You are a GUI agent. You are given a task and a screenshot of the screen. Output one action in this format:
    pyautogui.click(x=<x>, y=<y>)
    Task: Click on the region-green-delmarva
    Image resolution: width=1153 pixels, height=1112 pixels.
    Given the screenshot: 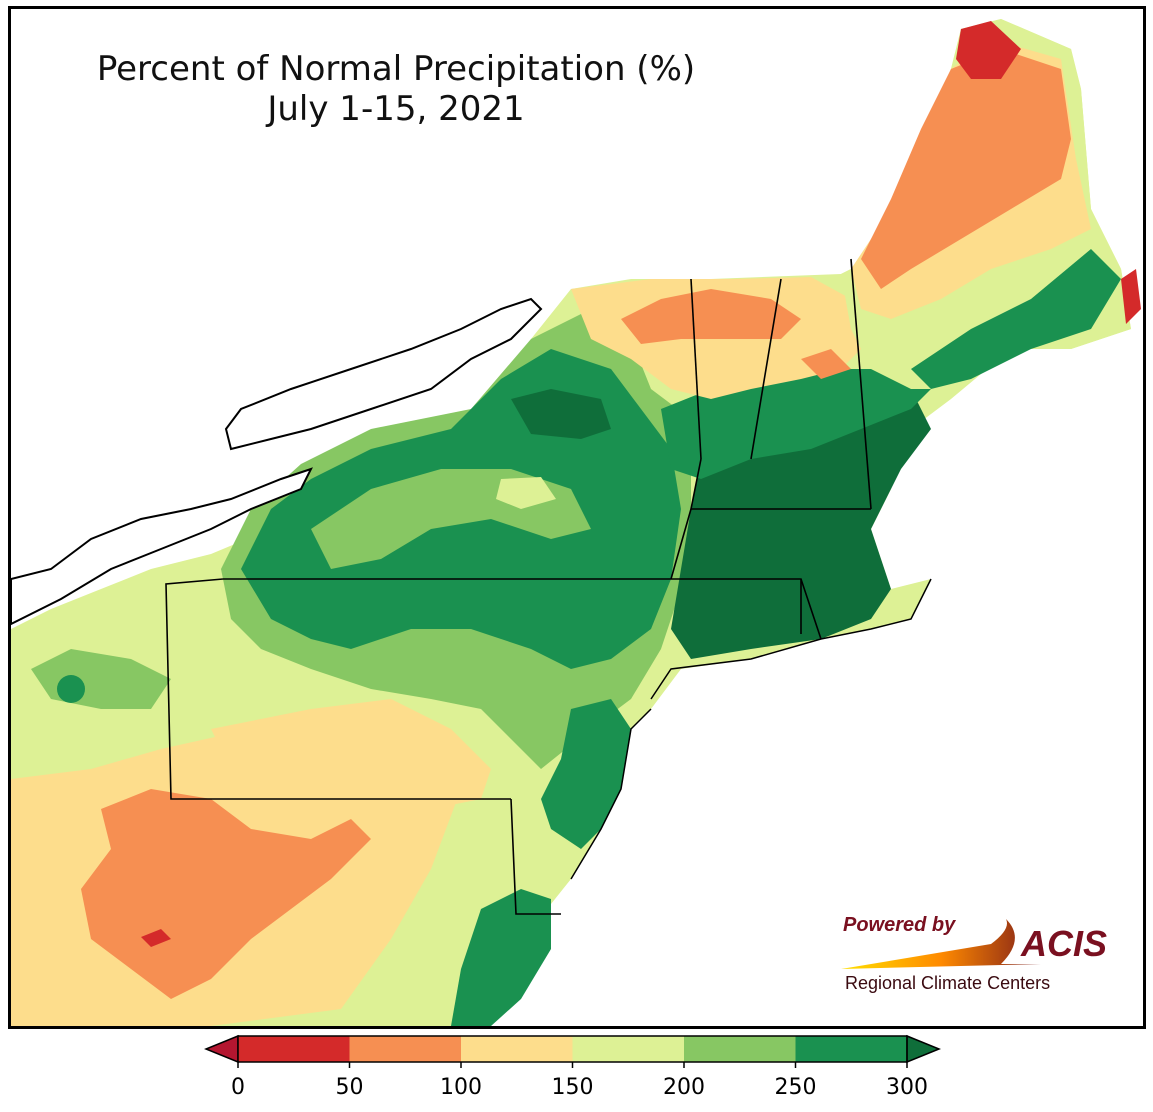 What is the action you would take?
    pyautogui.click(x=501, y=957)
    